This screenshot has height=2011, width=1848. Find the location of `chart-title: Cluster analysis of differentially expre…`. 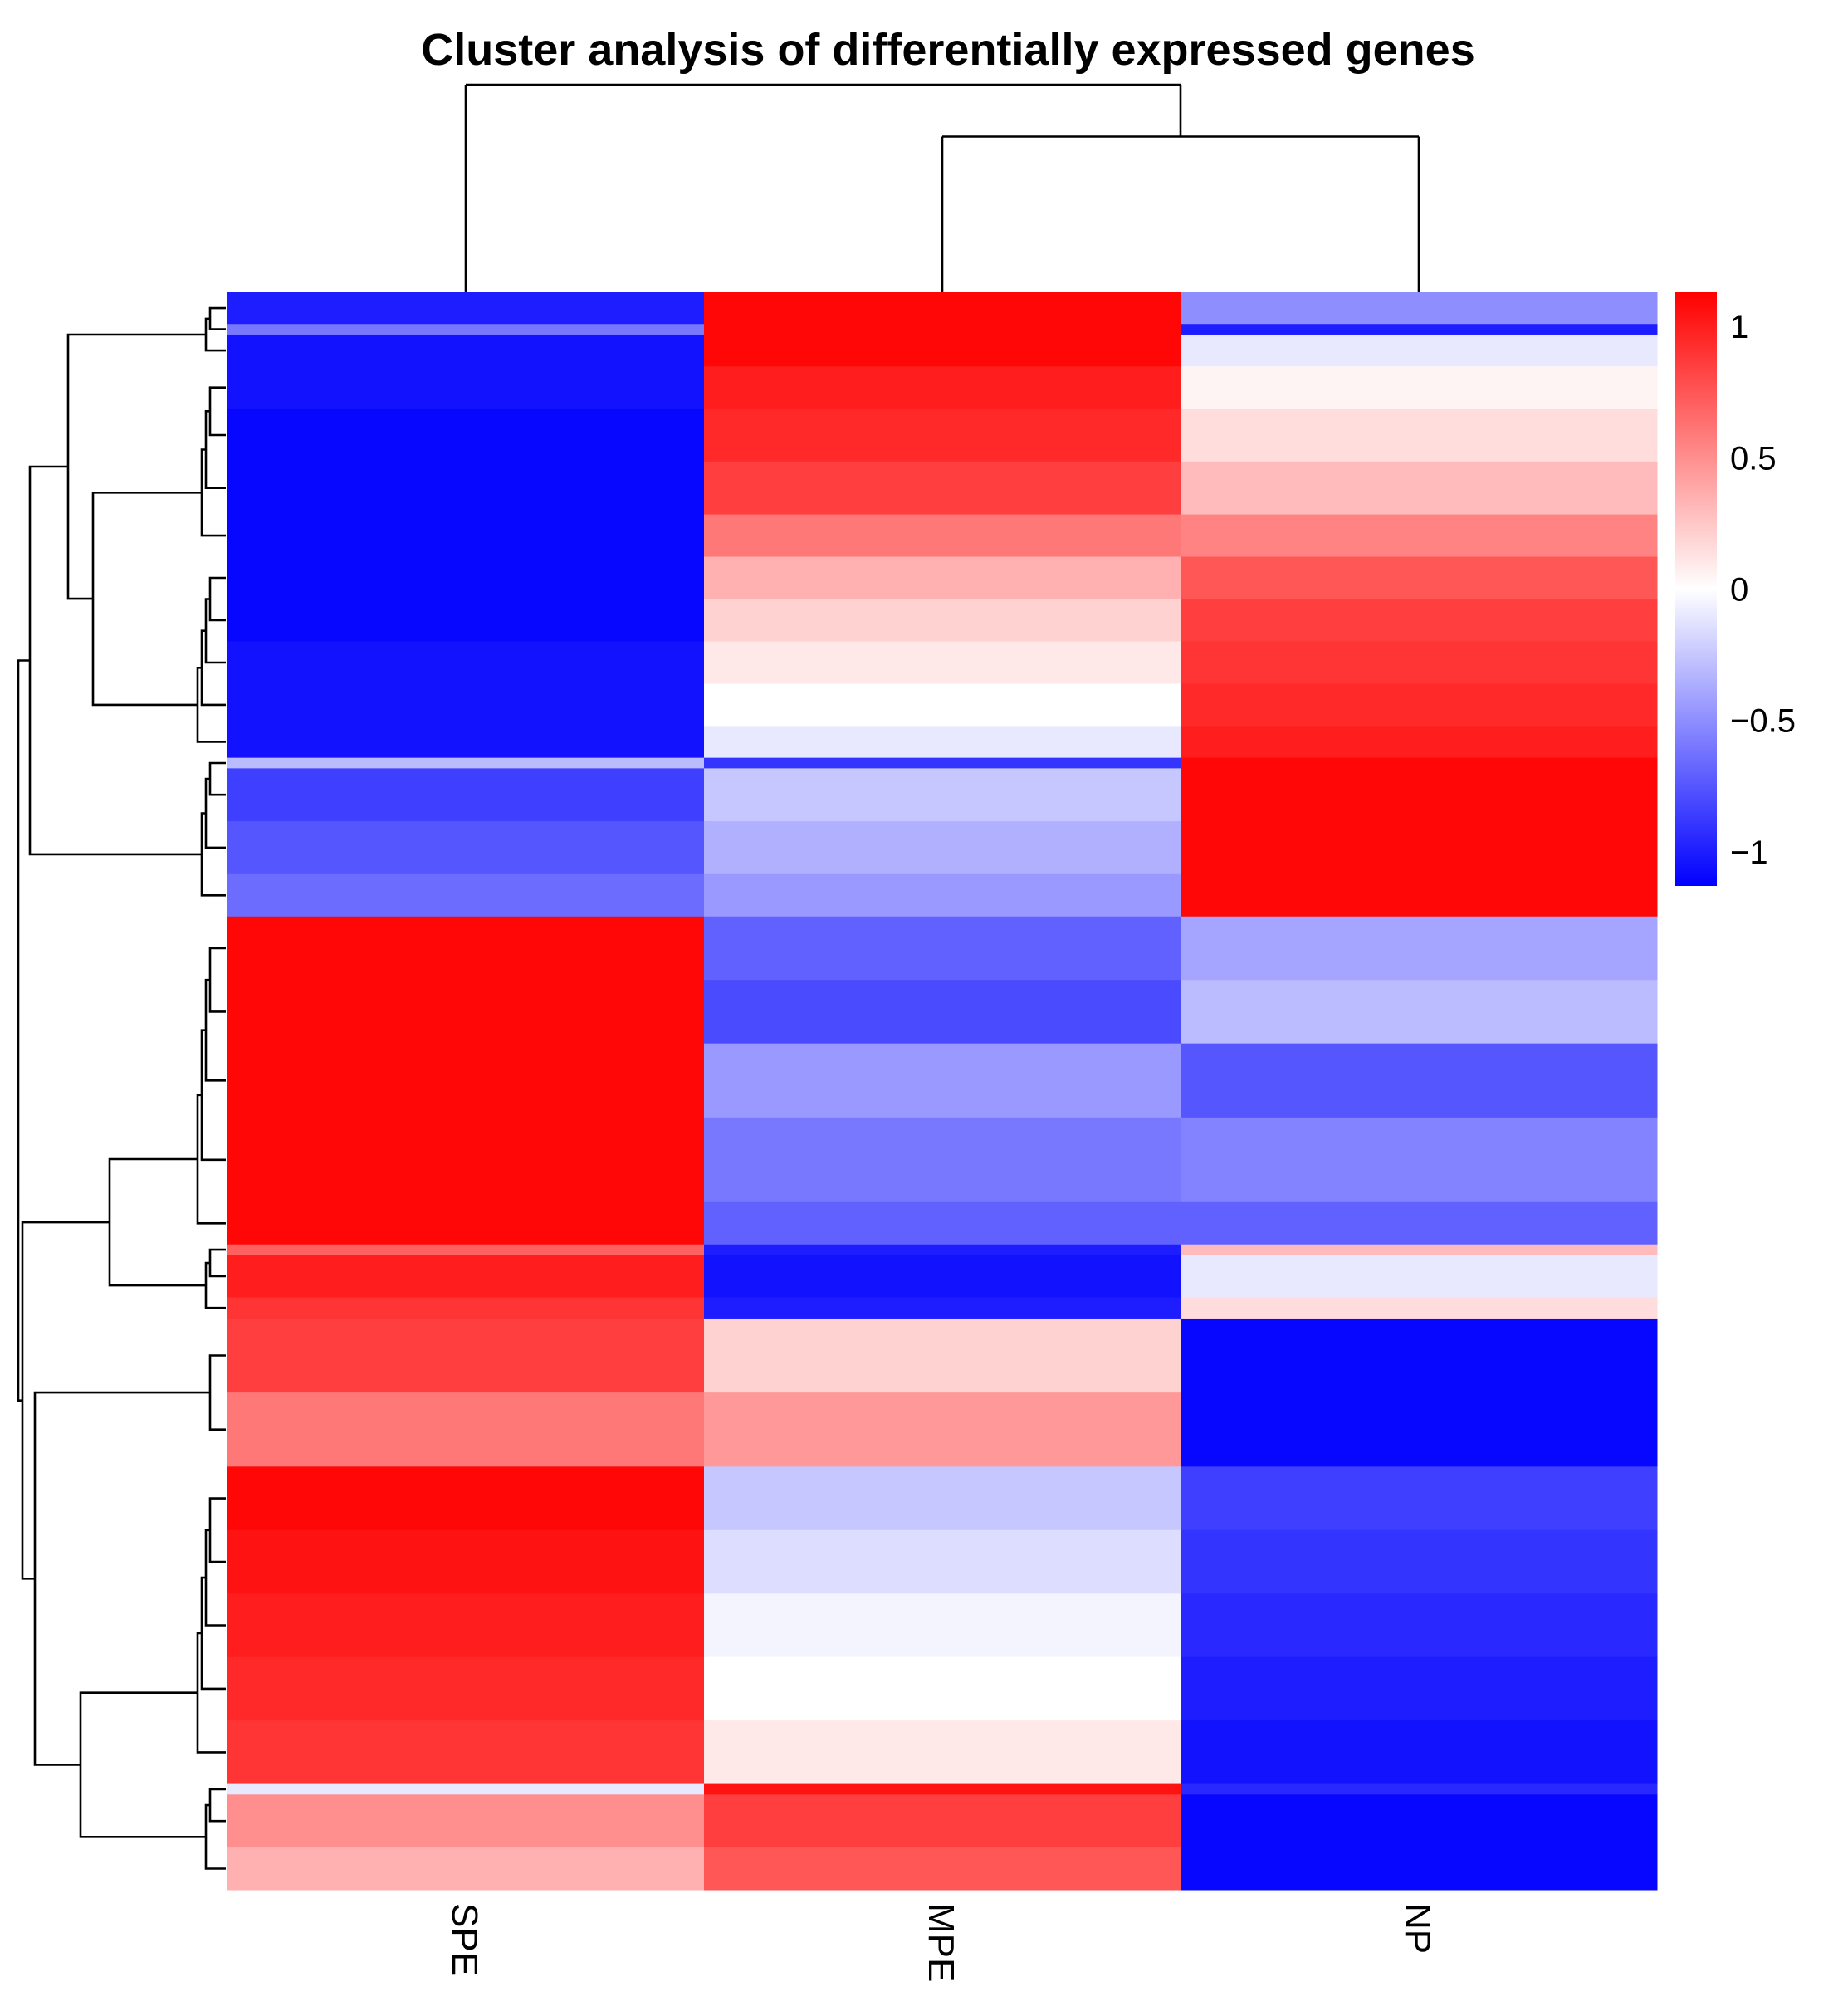

chart-title: Cluster analysis of differentially expre… is located at coordinates (948, 50).